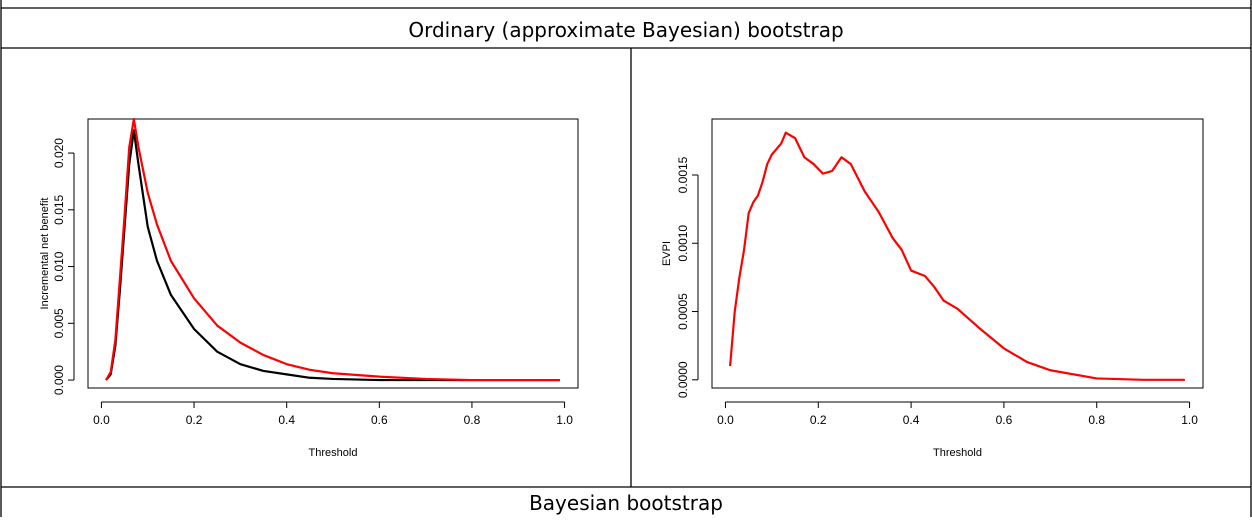 The image size is (1252, 522). Describe the element at coordinates (59, 266) in the screenshot. I see `y-tick-label: 0.010` at that location.